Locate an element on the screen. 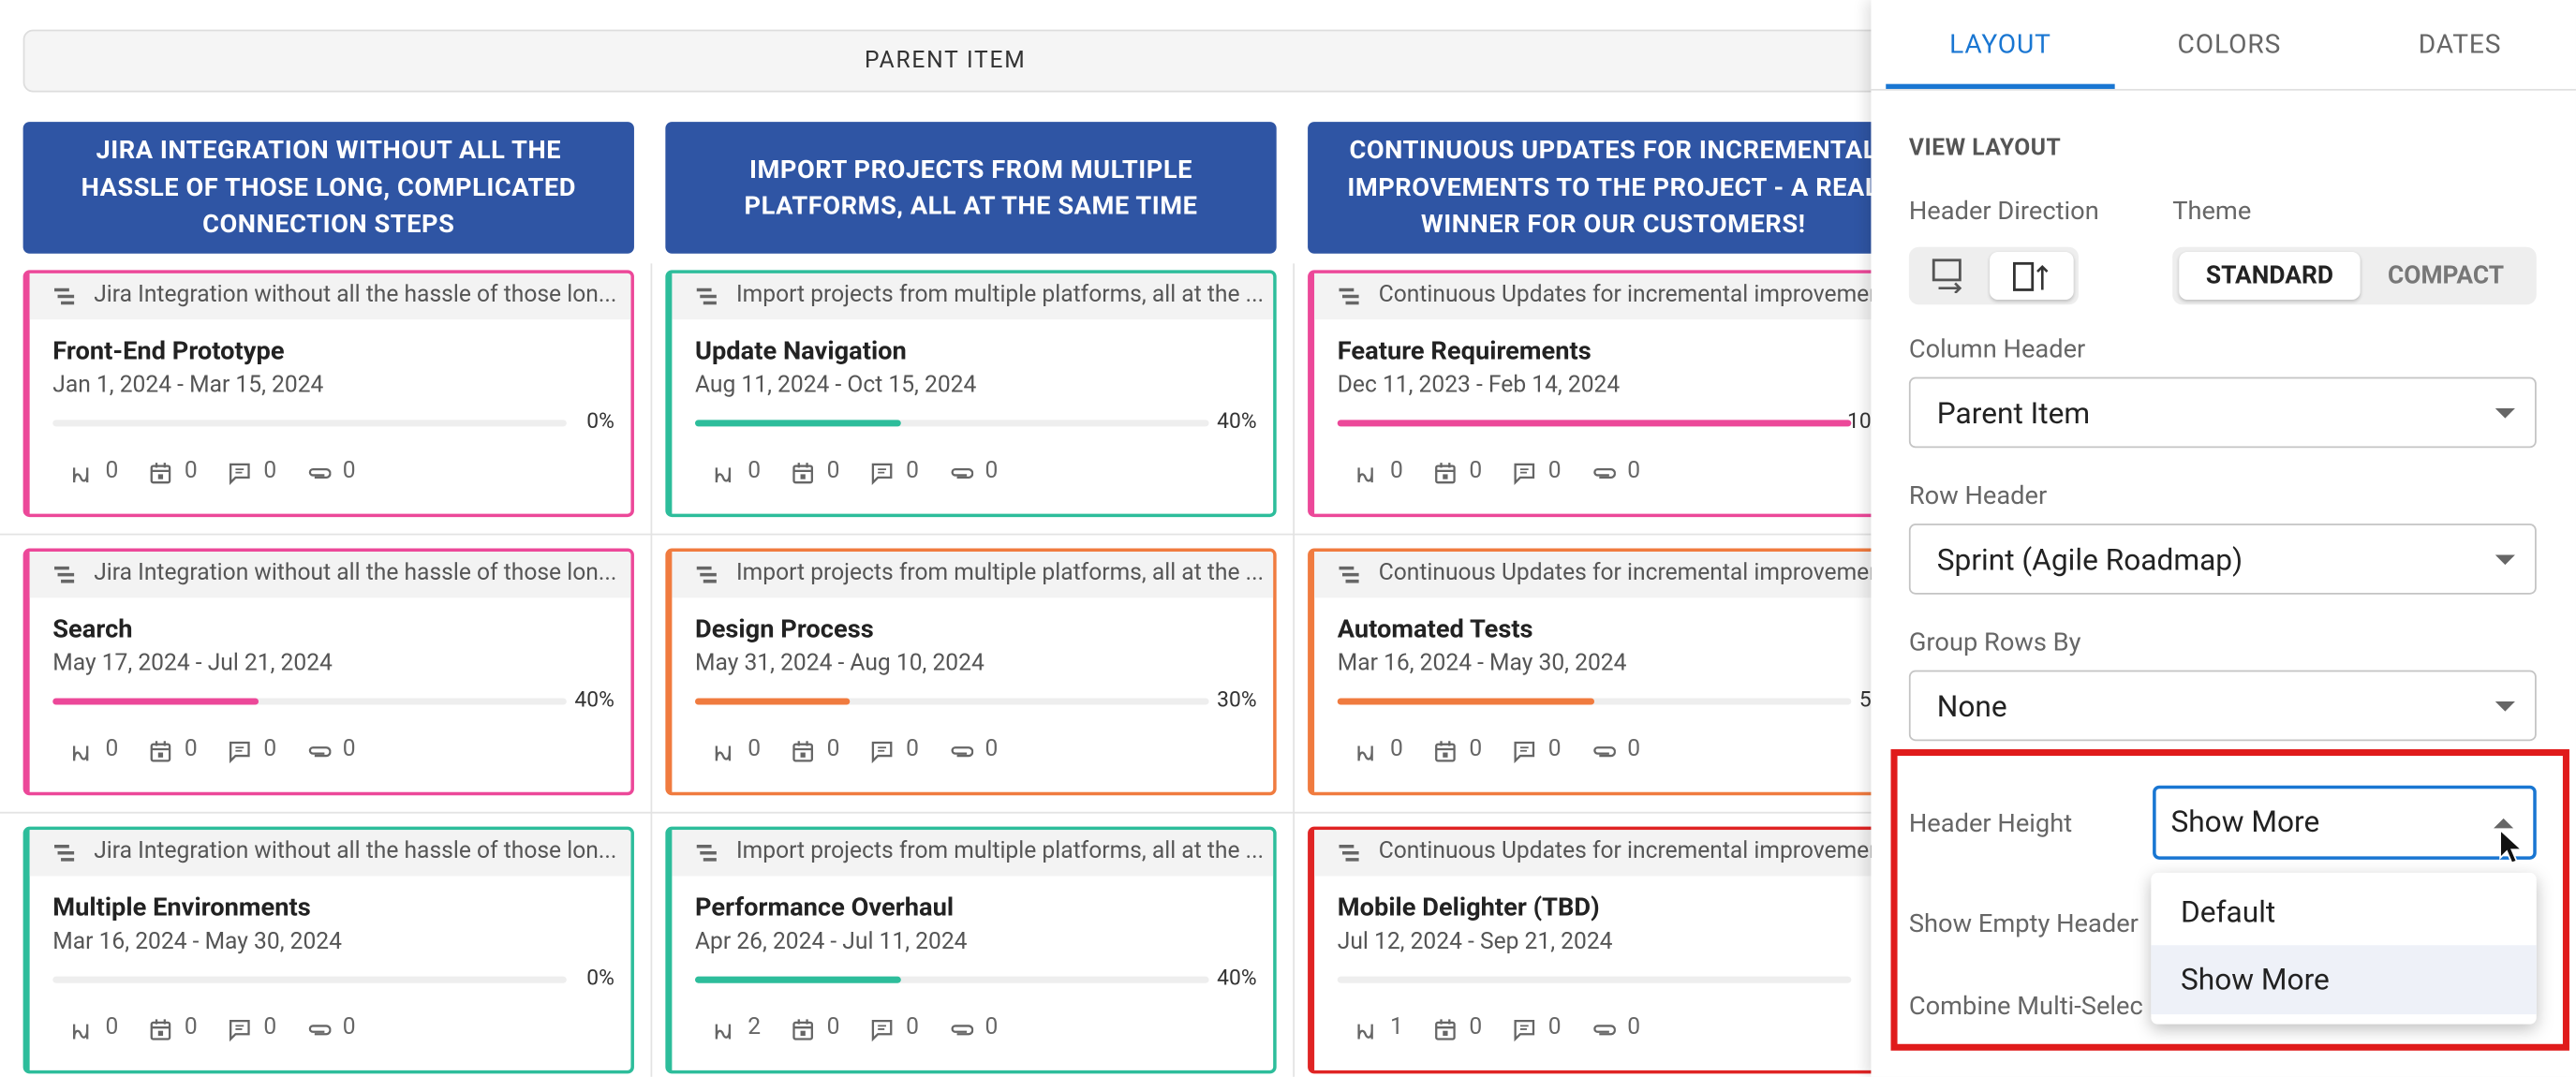 This screenshot has width=2576, height=1077. section-title: VIEW LAYOUT is located at coordinates (1985, 148).